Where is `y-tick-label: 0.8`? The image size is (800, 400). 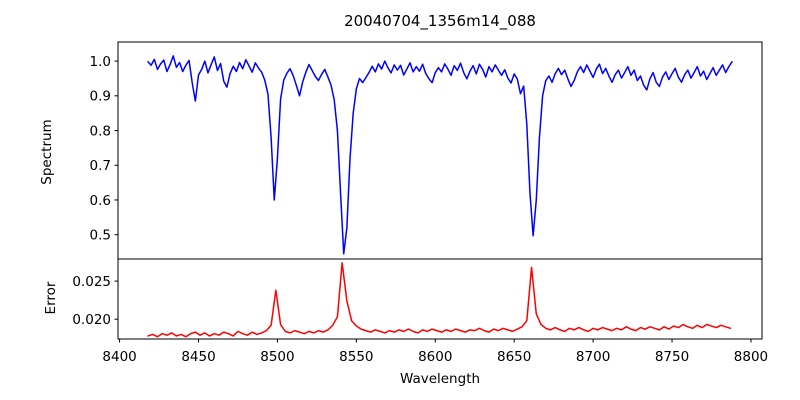
y-tick-label: 0.8 is located at coordinates (100, 131).